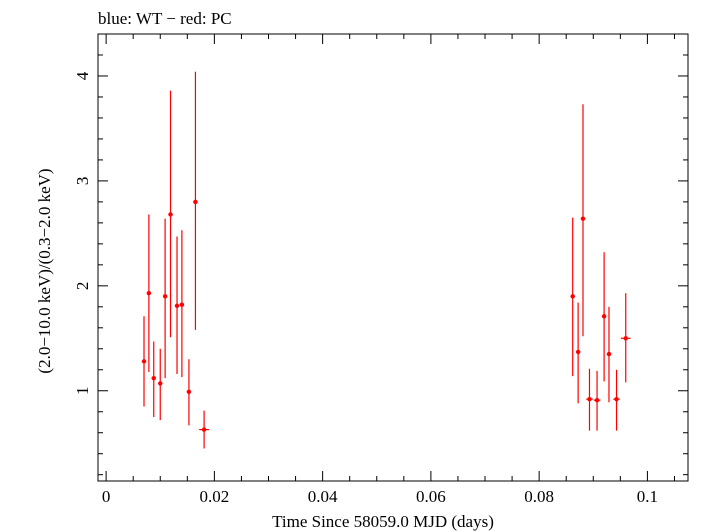 Image resolution: width=705 pixels, height=532 pixels. What do you see at coordinates (431, 496) in the screenshot?
I see `x-tick-label: 0.06` at bounding box center [431, 496].